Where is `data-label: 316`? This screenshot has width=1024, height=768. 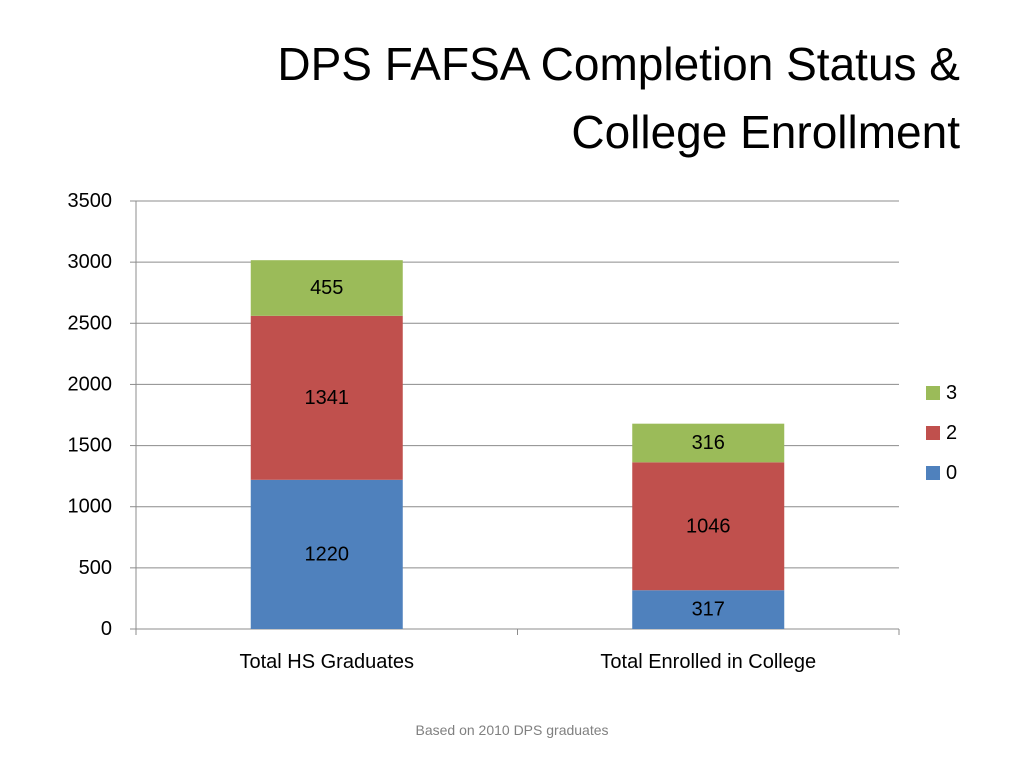
data-label: 316 is located at coordinates (708, 443).